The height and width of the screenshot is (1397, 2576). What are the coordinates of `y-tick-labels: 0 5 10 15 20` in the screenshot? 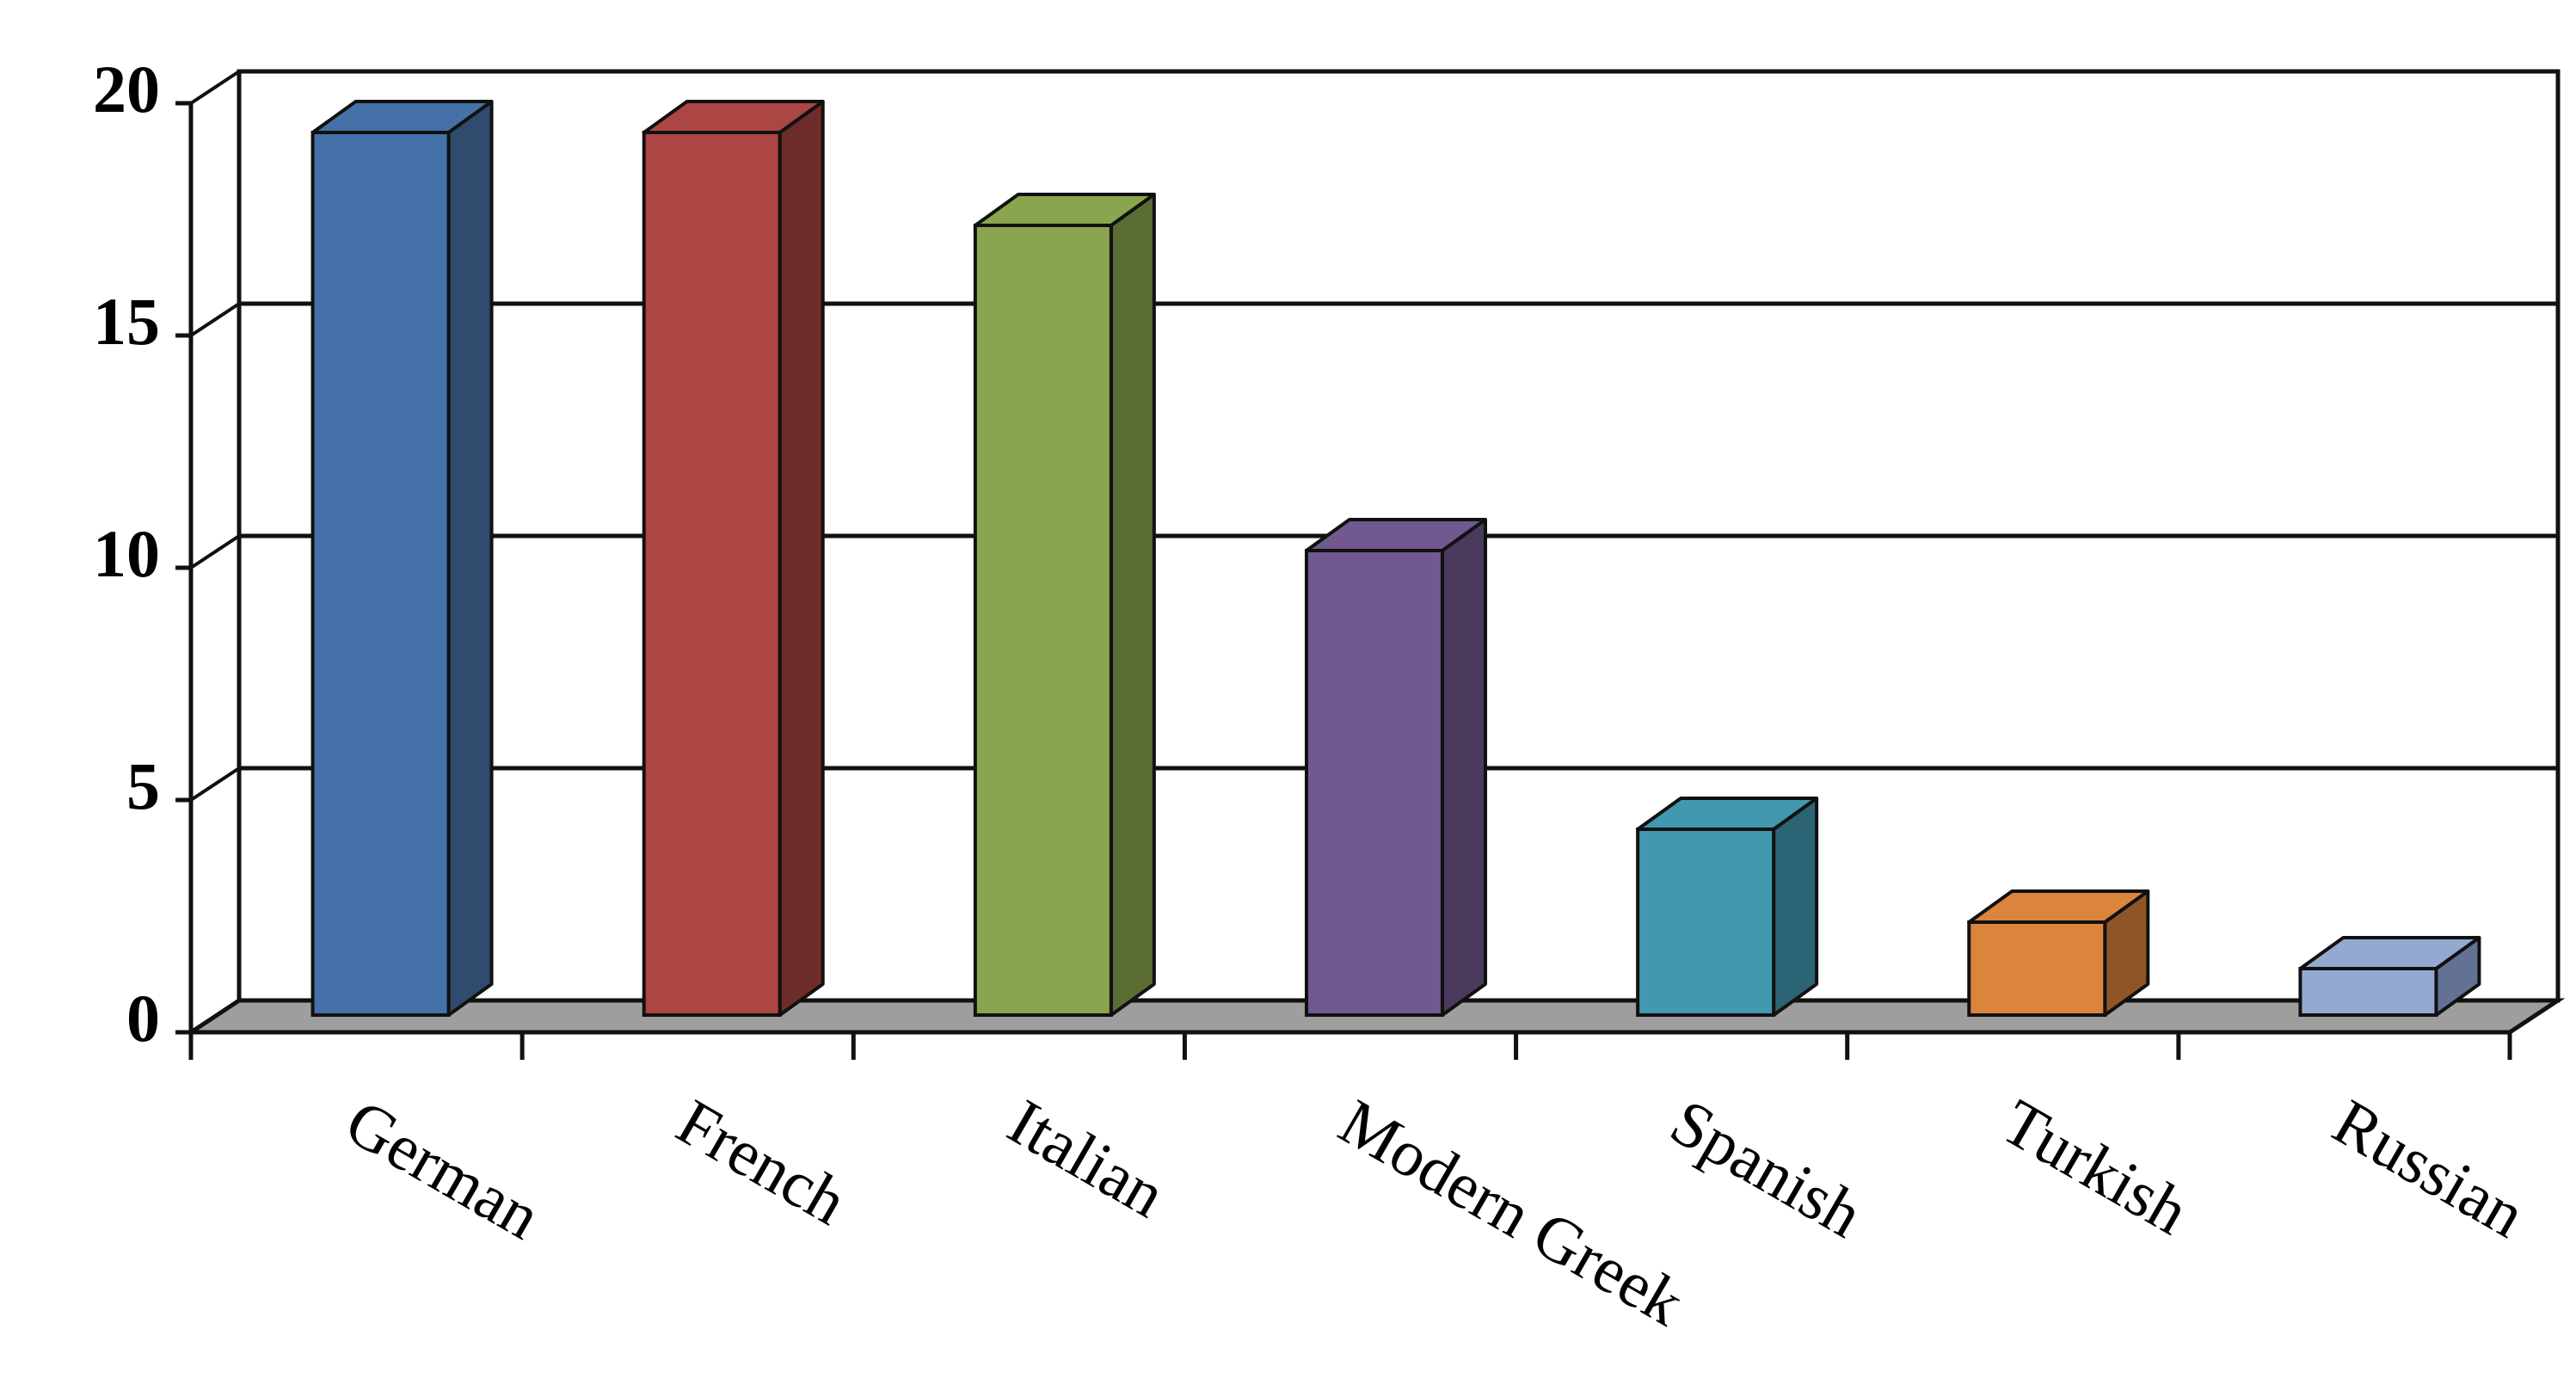 It's located at (127, 553).